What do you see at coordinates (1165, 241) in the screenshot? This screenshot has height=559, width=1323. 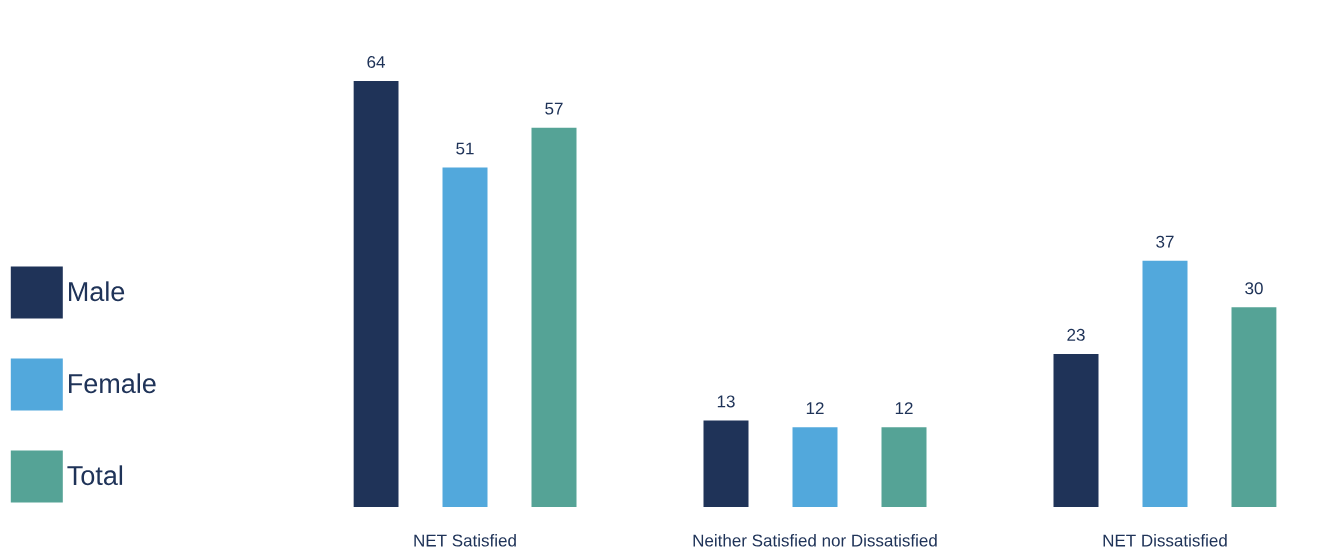 I see `data-label: 37` at bounding box center [1165, 241].